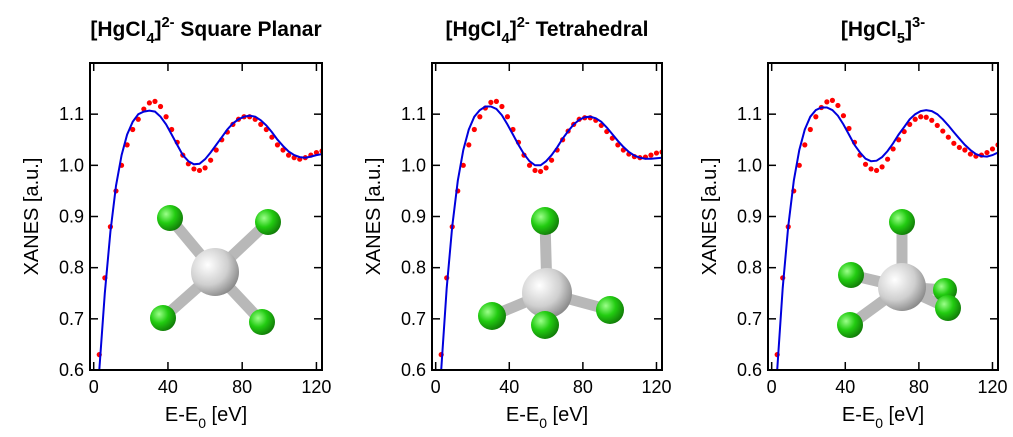  Describe the element at coordinates (523, 23) in the screenshot. I see `text-segment: 2-` at that location.